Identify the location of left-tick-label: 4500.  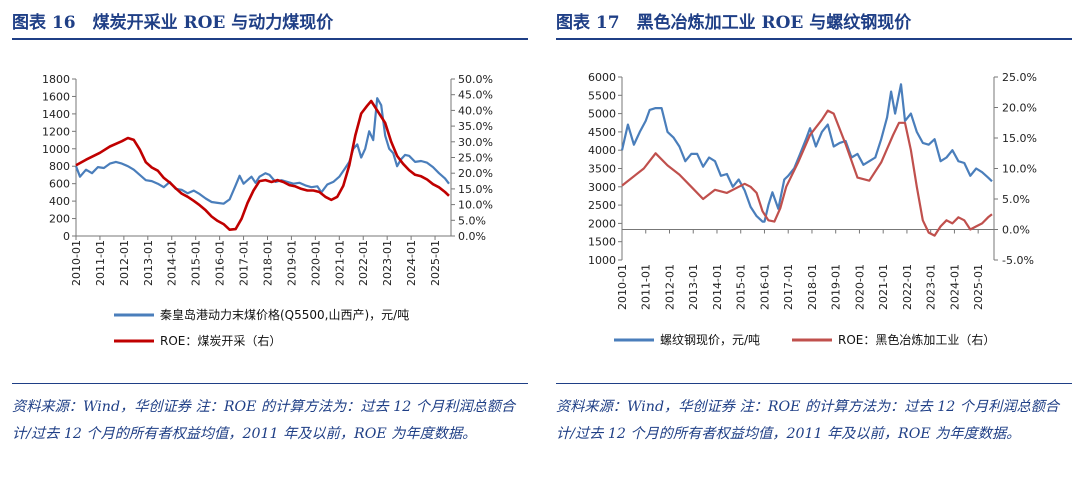
(602, 132).